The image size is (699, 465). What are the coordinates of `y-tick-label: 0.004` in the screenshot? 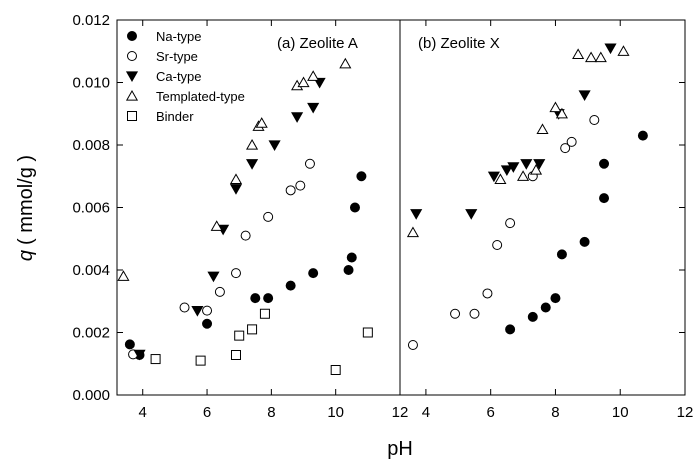 It's located at (91, 270).